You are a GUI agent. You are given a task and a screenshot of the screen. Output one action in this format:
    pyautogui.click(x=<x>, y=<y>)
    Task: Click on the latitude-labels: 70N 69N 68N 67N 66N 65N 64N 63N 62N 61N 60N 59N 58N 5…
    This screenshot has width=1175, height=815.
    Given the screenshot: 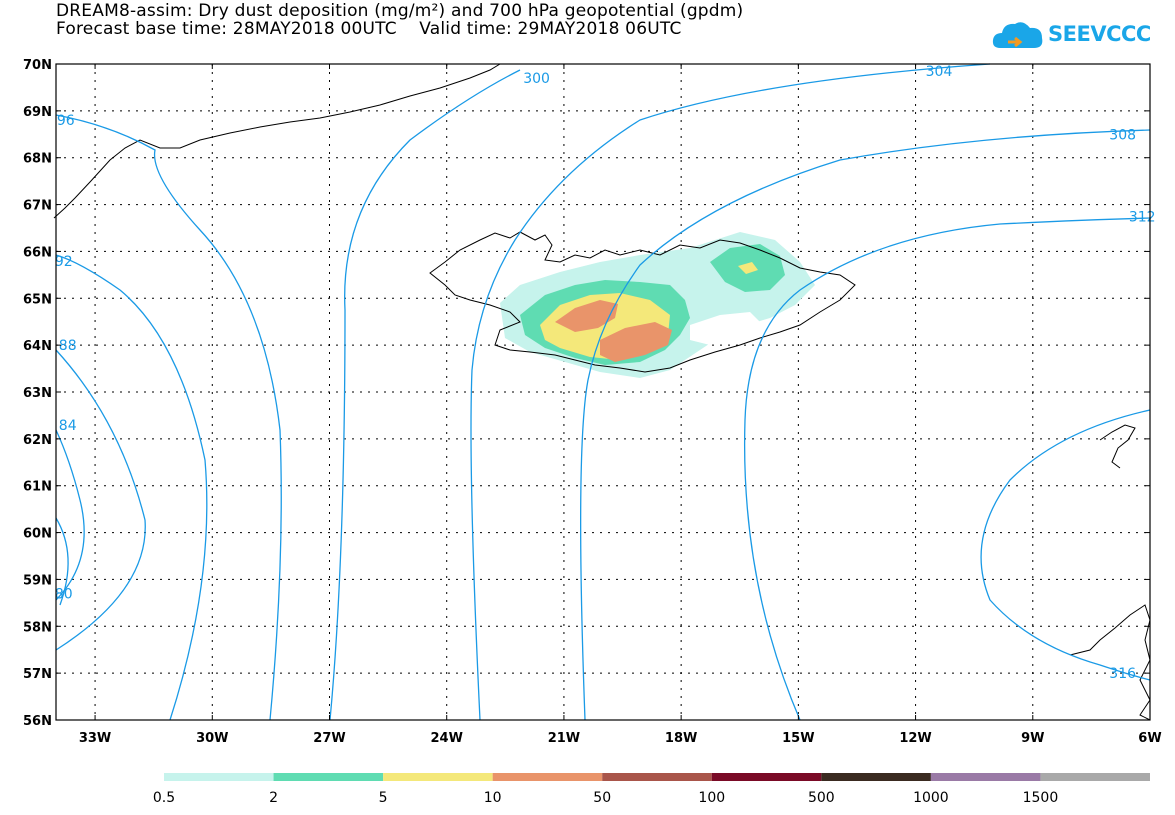 What is the action you would take?
    pyautogui.click(x=37, y=393)
    